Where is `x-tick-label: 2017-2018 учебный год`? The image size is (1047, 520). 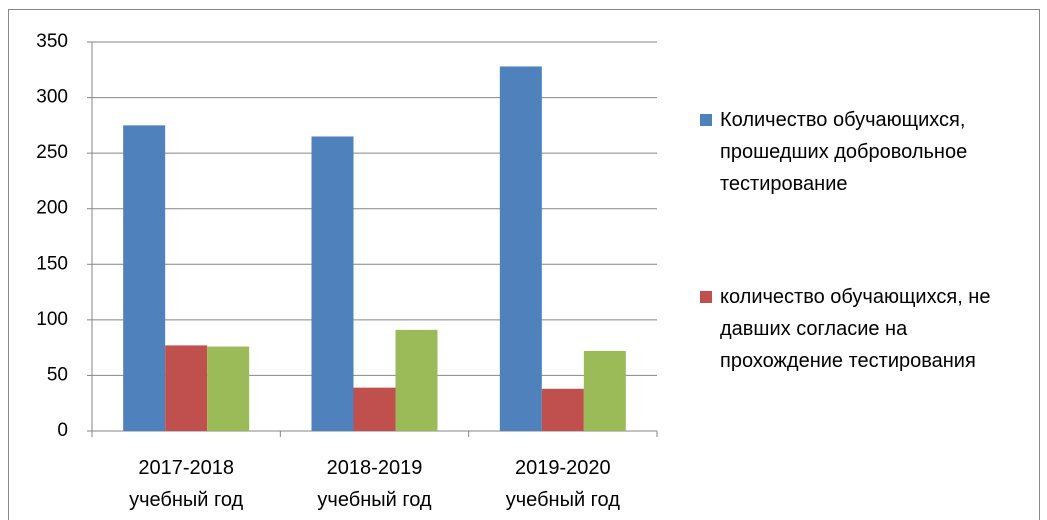 x-tick-label: 2017-2018 учебный год is located at coordinates (186, 484).